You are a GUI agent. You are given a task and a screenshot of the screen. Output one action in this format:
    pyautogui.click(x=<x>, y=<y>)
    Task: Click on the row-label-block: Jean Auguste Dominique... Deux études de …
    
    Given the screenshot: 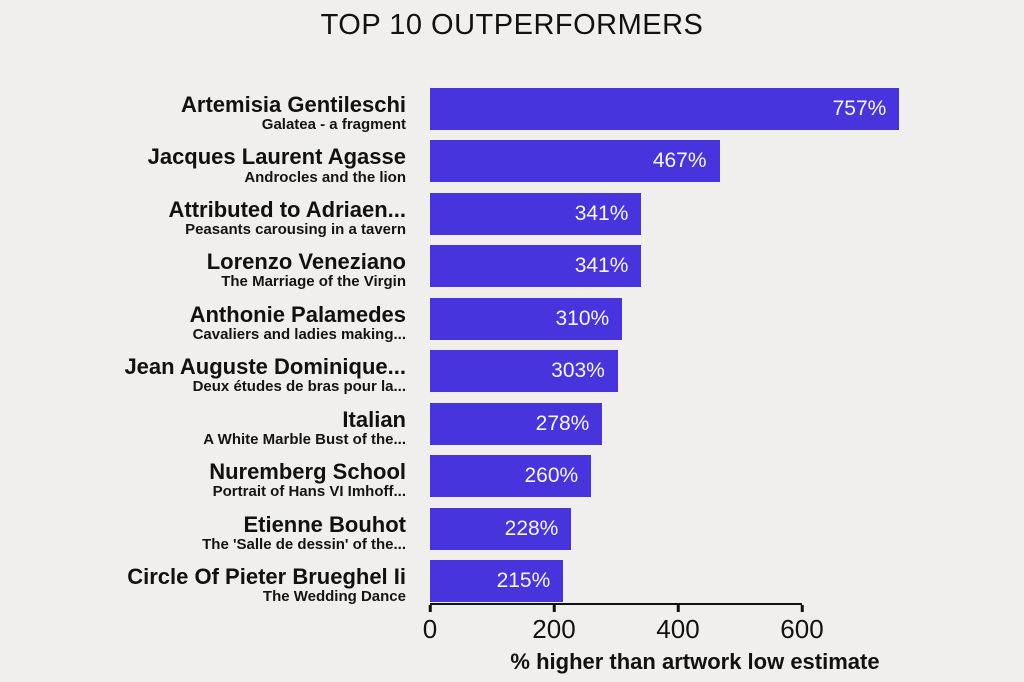 What is the action you would take?
    pyautogui.click(x=203, y=373)
    